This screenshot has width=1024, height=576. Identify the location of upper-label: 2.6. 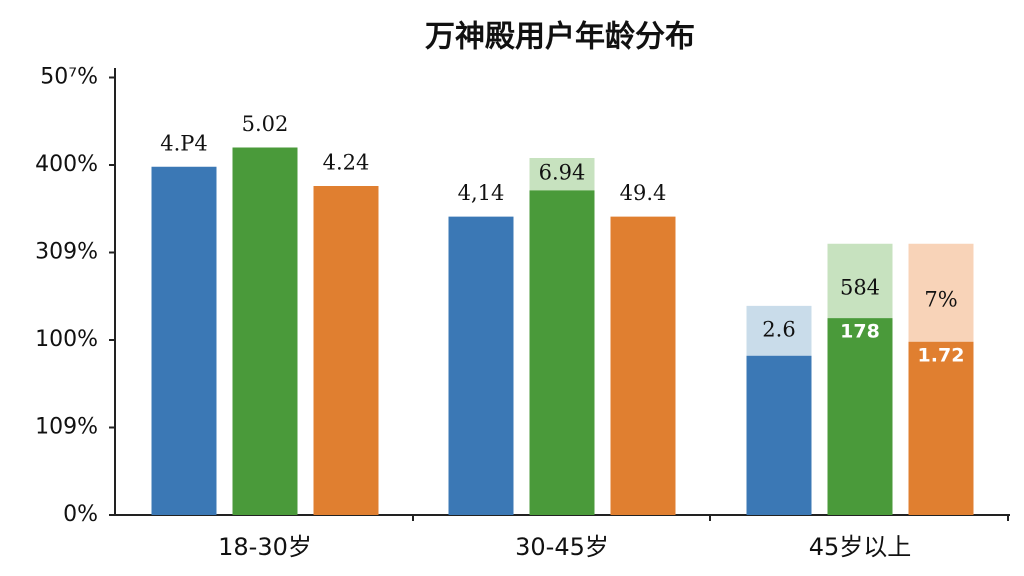
(778, 329).